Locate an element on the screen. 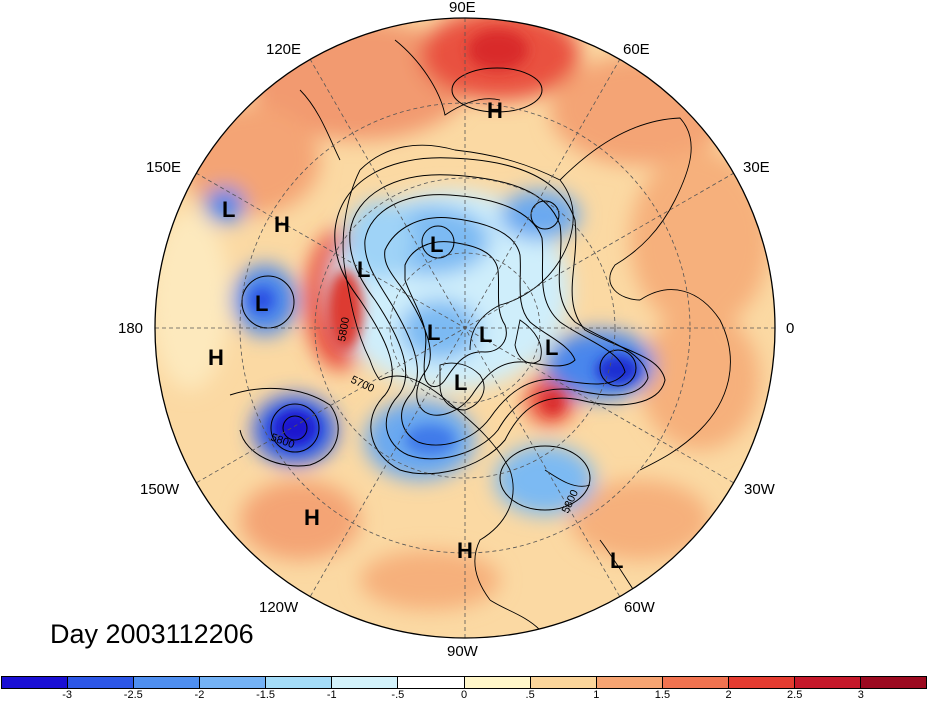 The image size is (928, 702). colorbar-tick-label: 0 is located at coordinates (464, 695).